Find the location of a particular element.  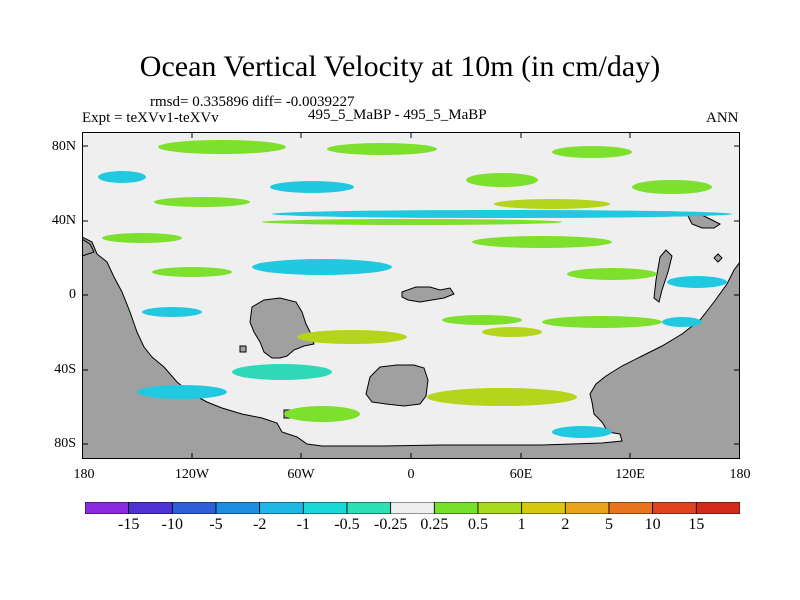

colorbar-tick-label: -2 is located at coordinates (259, 524).